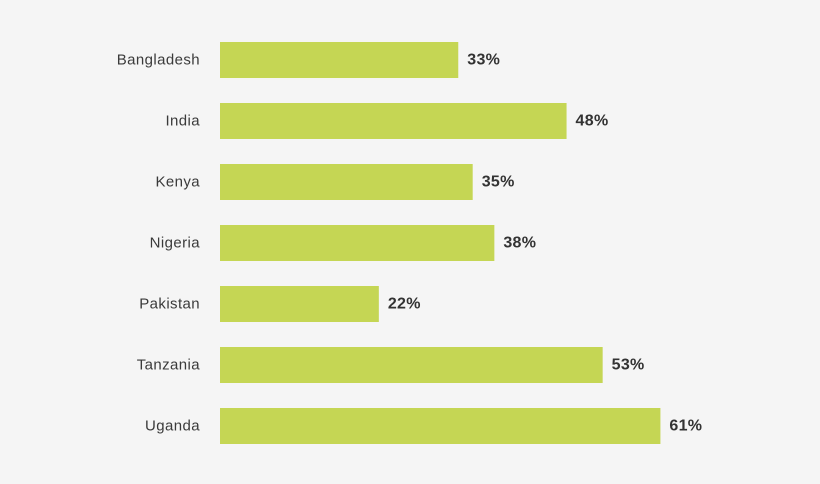  What do you see at coordinates (169, 304) in the screenshot?
I see `category-label: Pakistan` at bounding box center [169, 304].